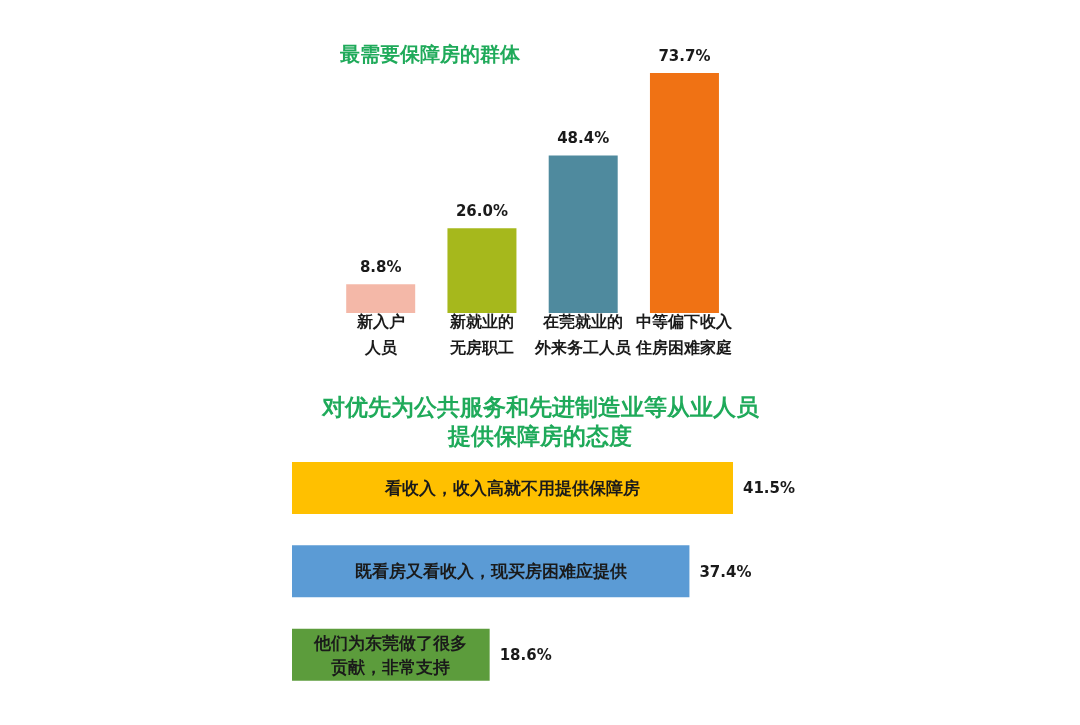 The image size is (1080, 725). What do you see at coordinates (380, 334) in the screenshot?
I see `x-tick-label: 新入户人员` at bounding box center [380, 334].